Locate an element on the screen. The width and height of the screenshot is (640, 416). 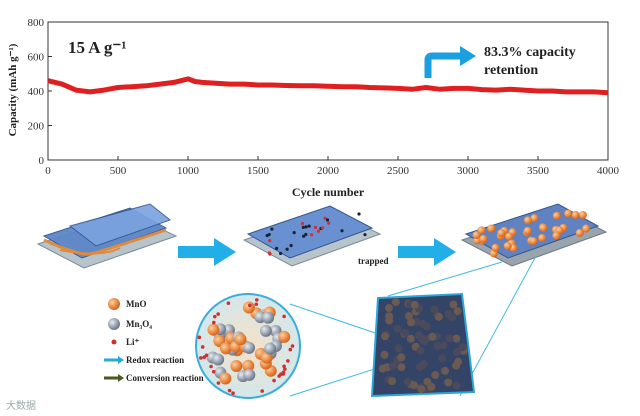
x-tick-label: 1000 is located at coordinates (188, 171).